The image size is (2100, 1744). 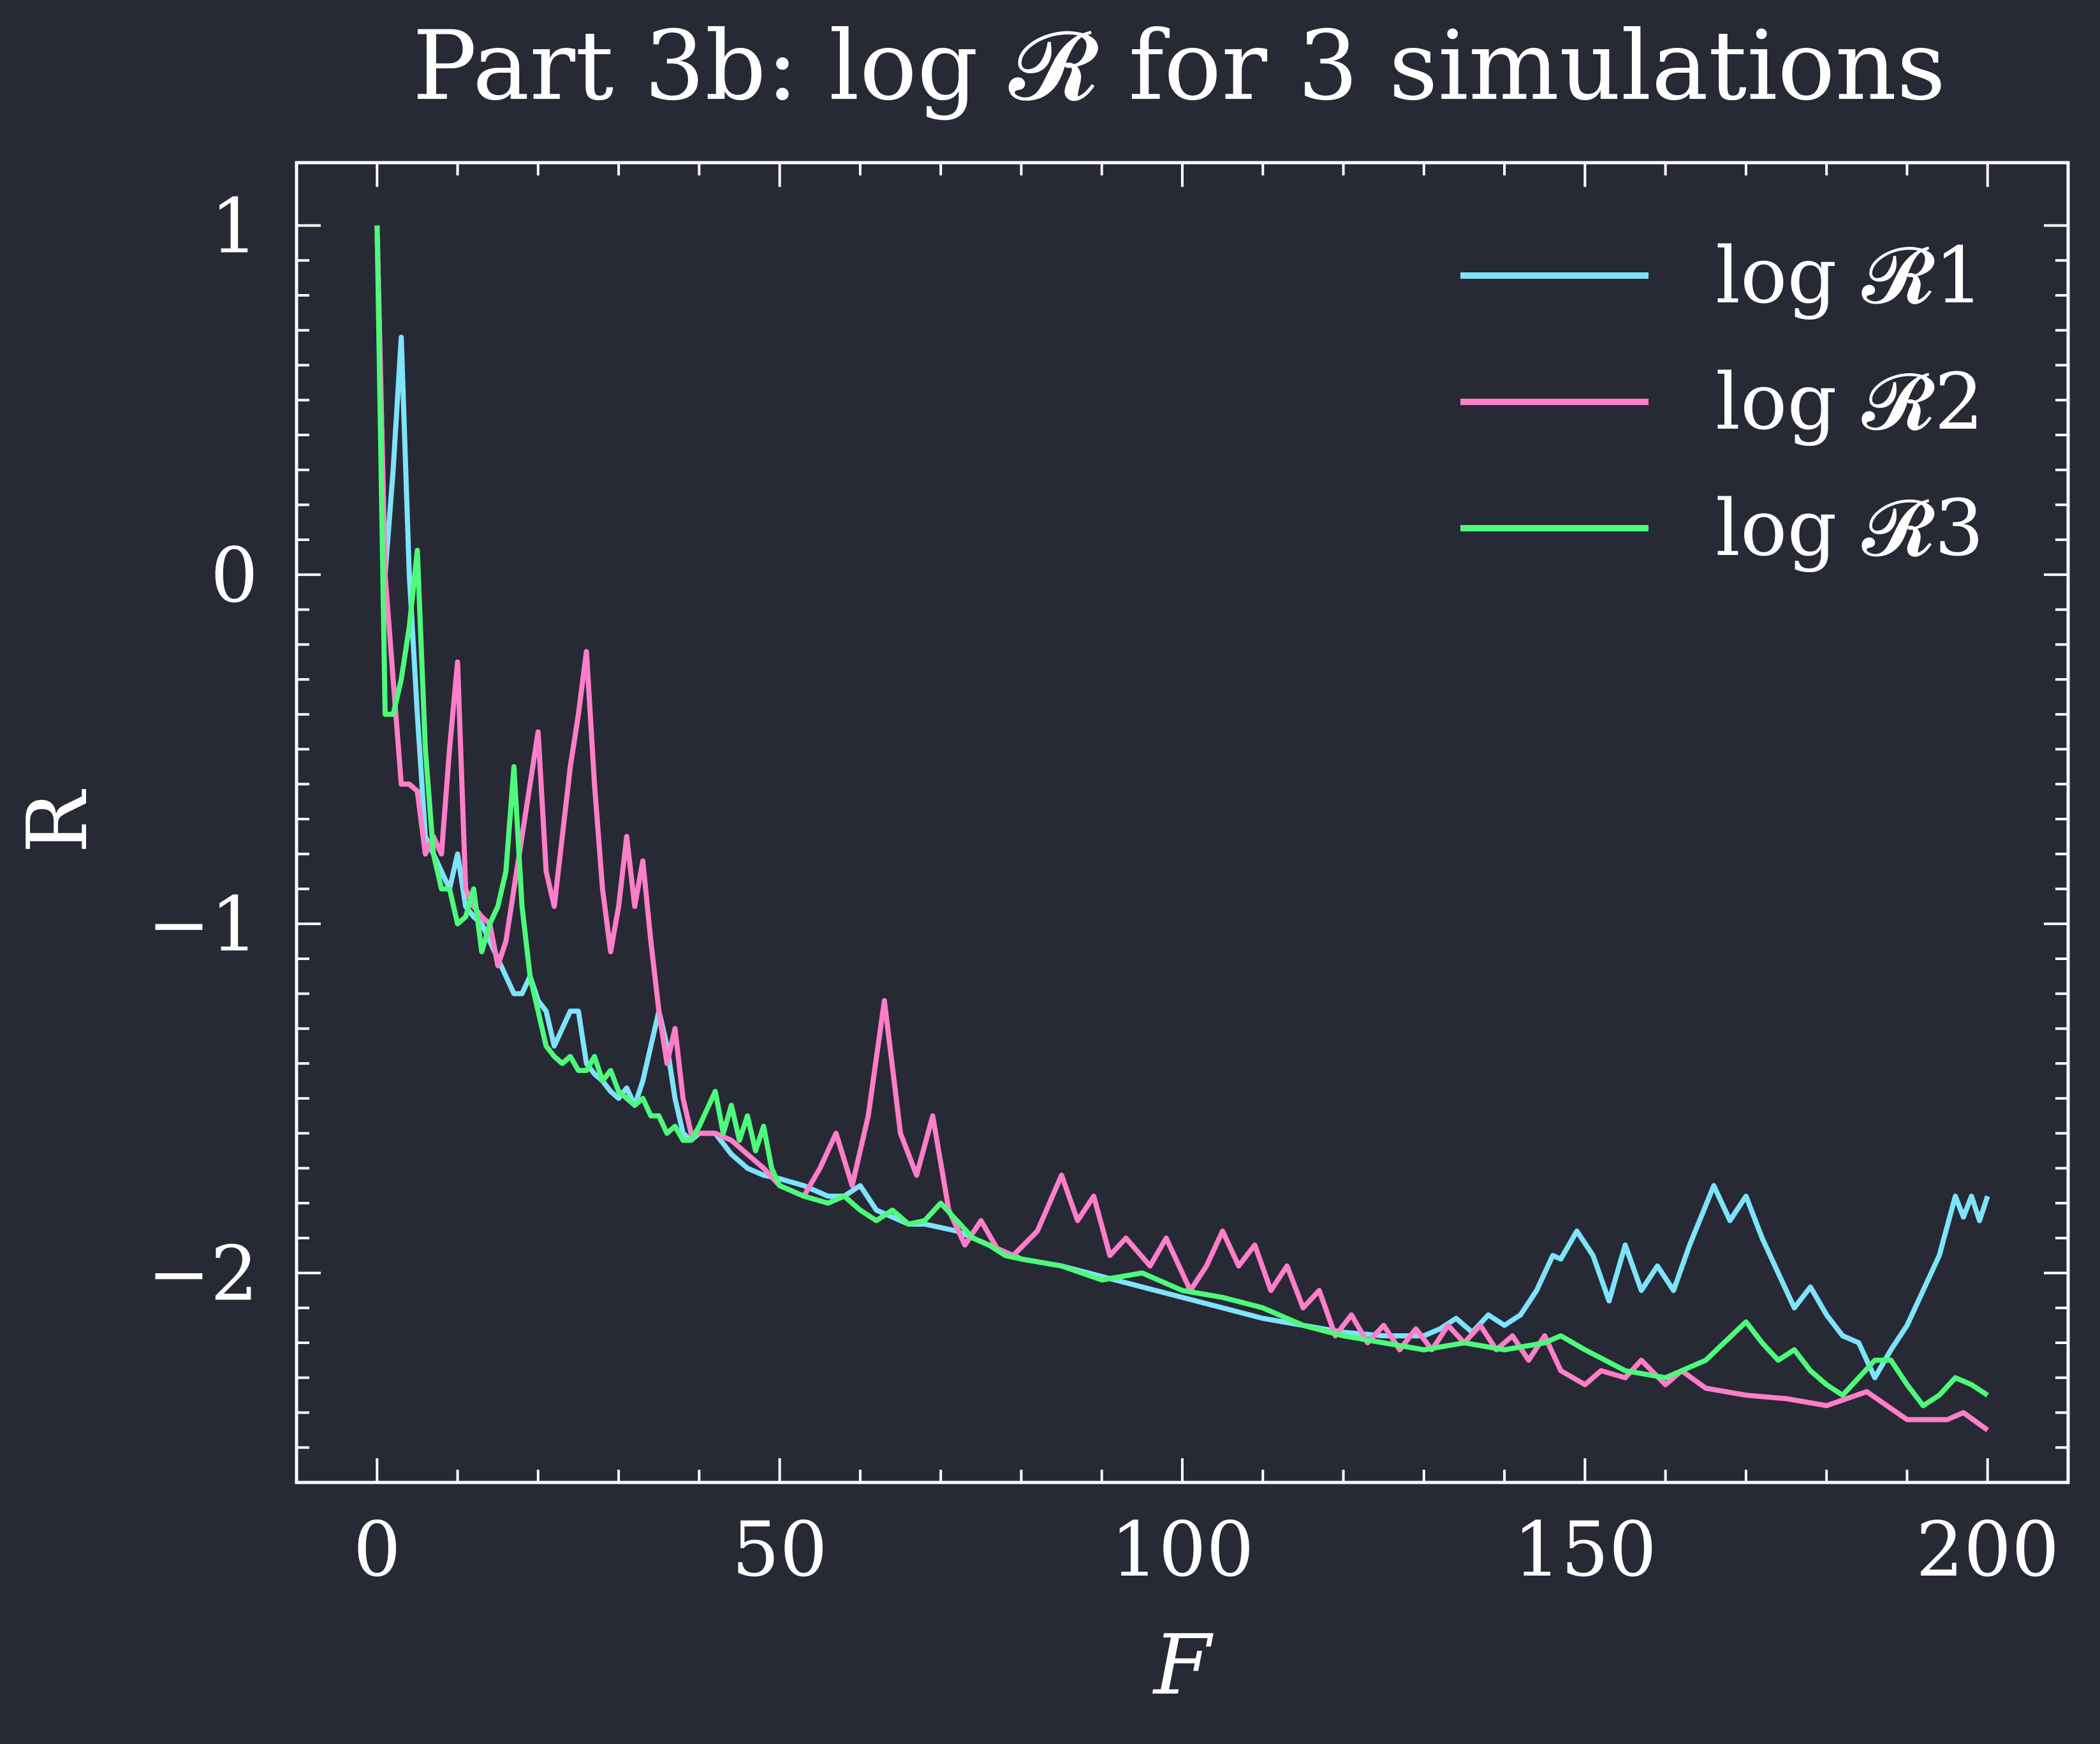 I want to click on x-tick-label: 0, so click(x=377, y=1549).